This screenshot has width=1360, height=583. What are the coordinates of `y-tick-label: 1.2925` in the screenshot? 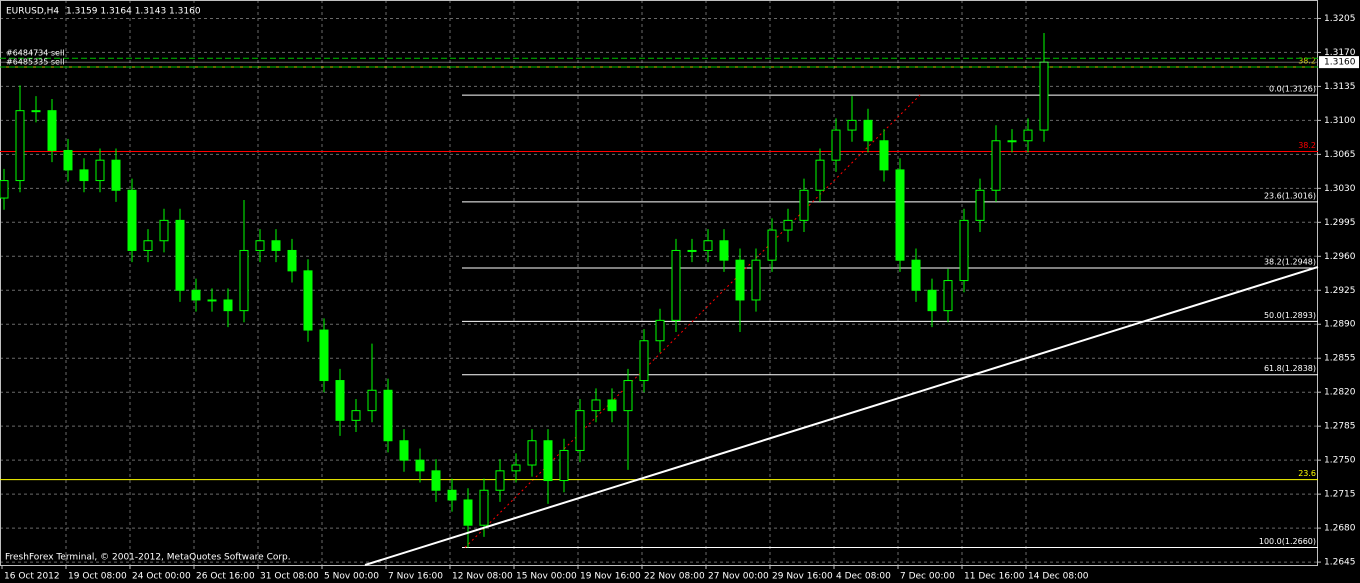 It's located at (1340, 291).